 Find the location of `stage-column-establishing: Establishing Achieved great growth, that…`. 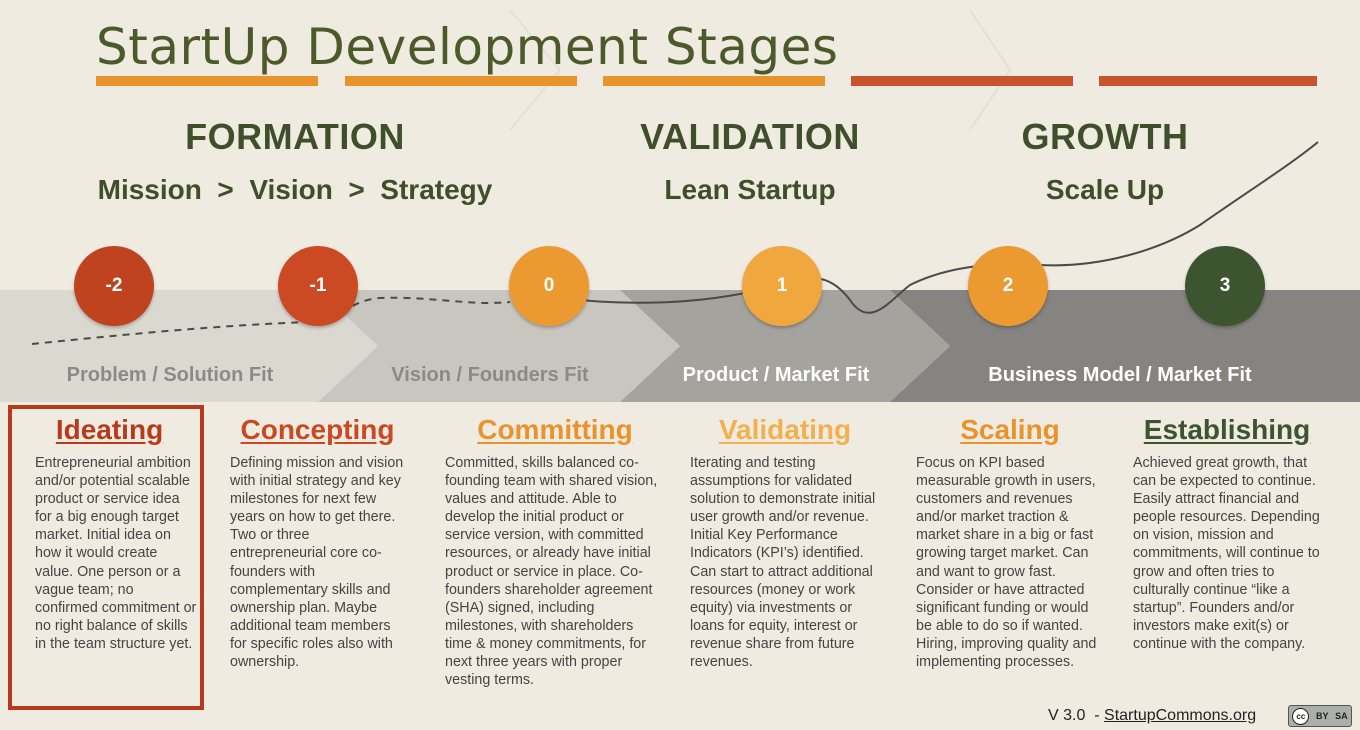

stage-column-establishing: Establishing Achieved great growth, that… is located at coordinates (1227, 533).